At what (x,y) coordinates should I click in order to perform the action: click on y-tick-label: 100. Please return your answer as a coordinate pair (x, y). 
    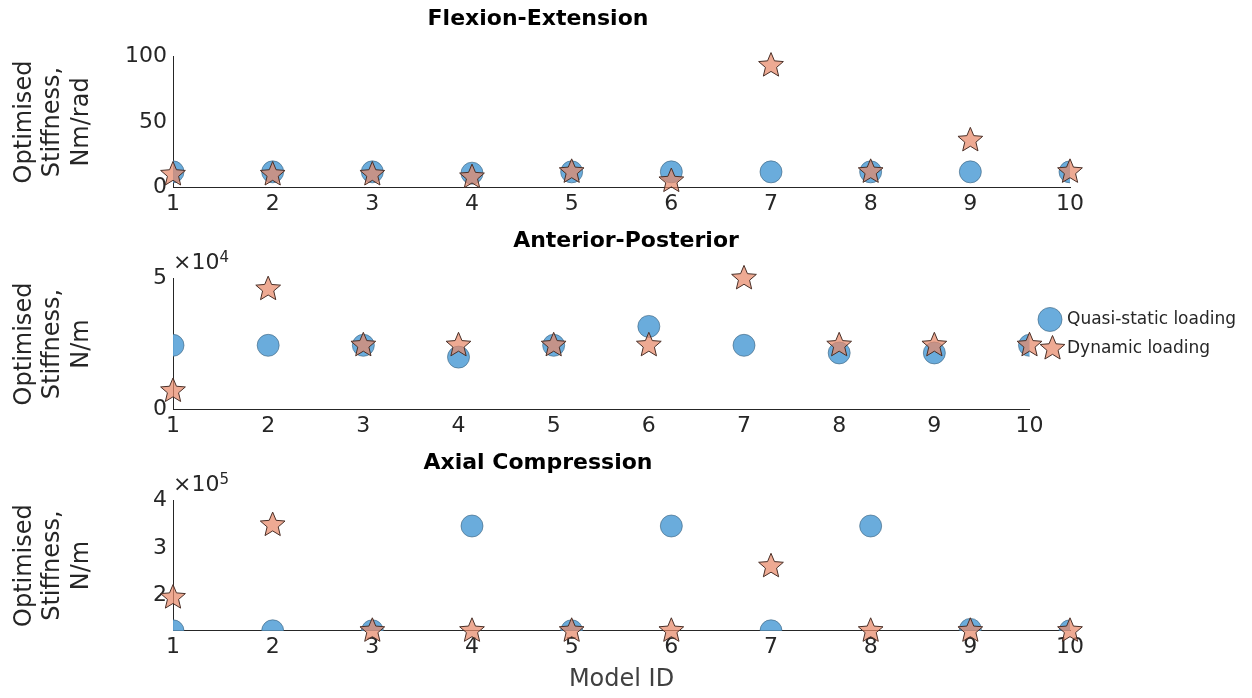
    Looking at the image, I should click on (146, 55).